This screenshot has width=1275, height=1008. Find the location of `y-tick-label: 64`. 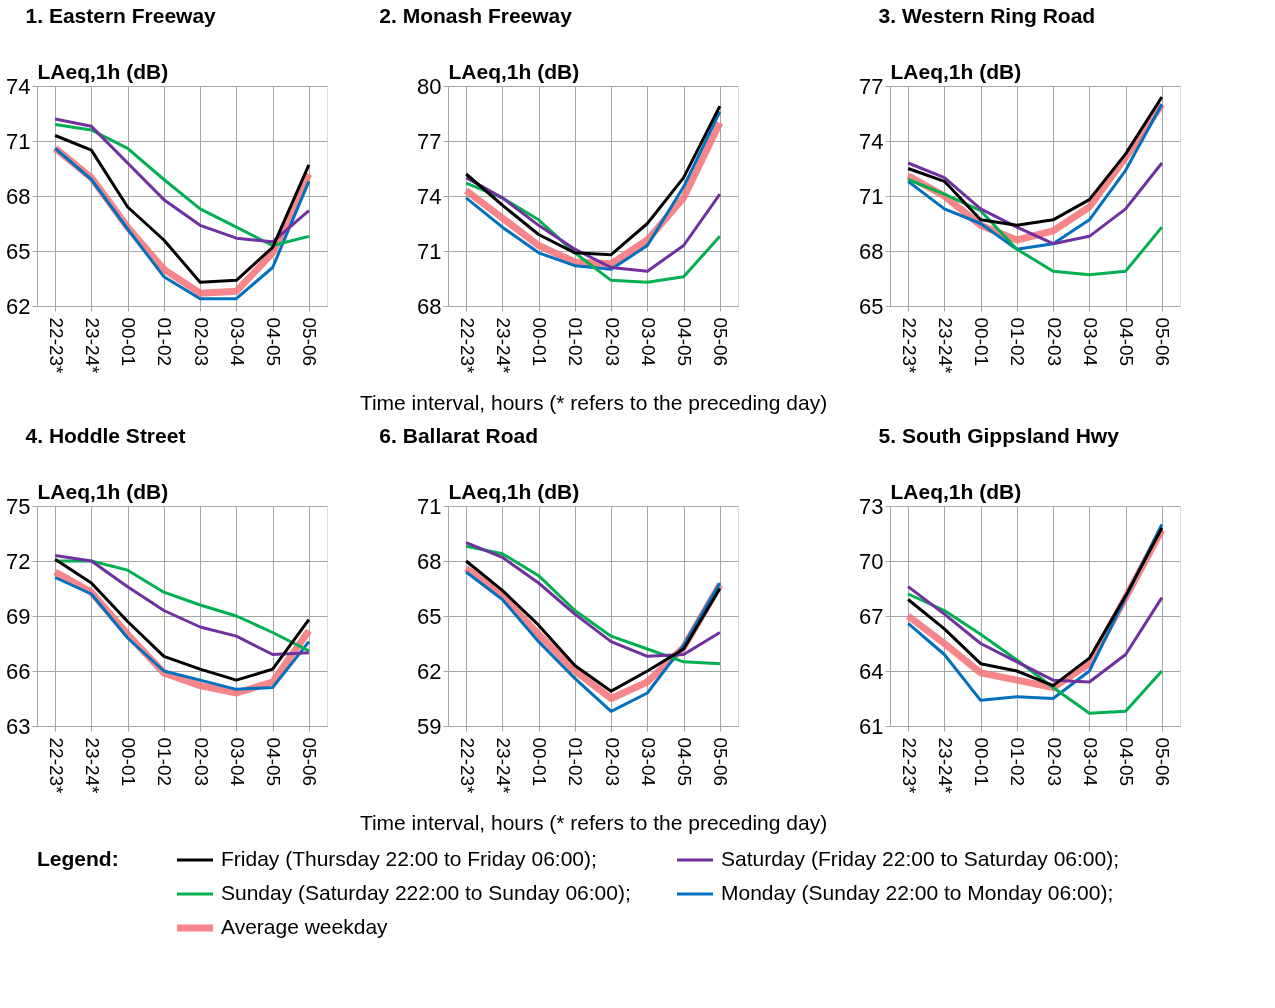

y-tick-label: 64 is located at coordinates (871, 671).